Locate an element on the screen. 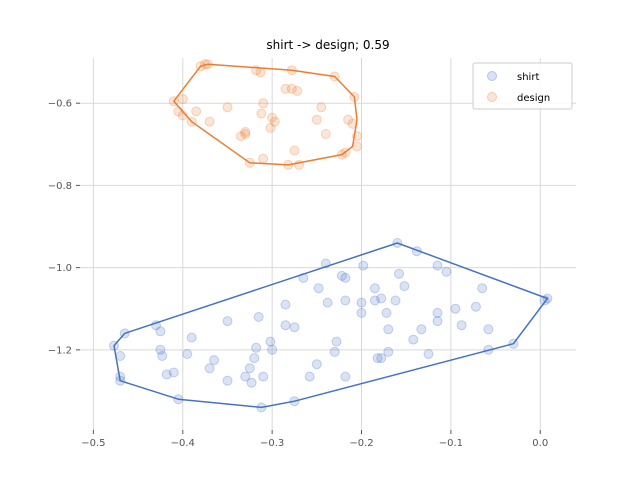 Image resolution: width=640 pixels, height=480 pixels. legend-marker-shirt is located at coordinates (492, 76).